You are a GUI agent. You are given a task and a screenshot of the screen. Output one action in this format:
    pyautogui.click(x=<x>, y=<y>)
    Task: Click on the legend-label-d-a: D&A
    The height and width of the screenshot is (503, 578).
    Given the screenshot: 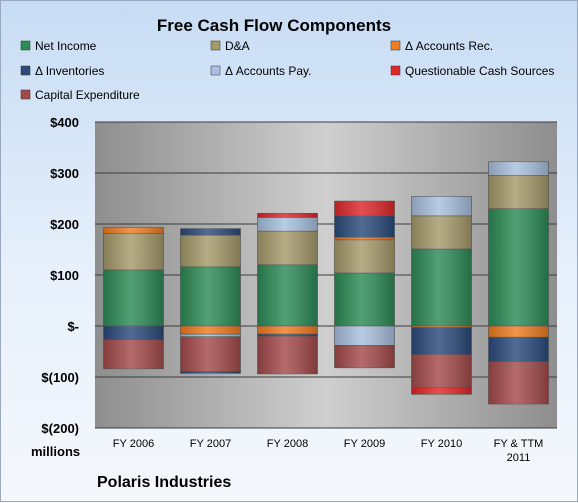 What is the action you would take?
    pyautogui.click(x=237, y=46)
    